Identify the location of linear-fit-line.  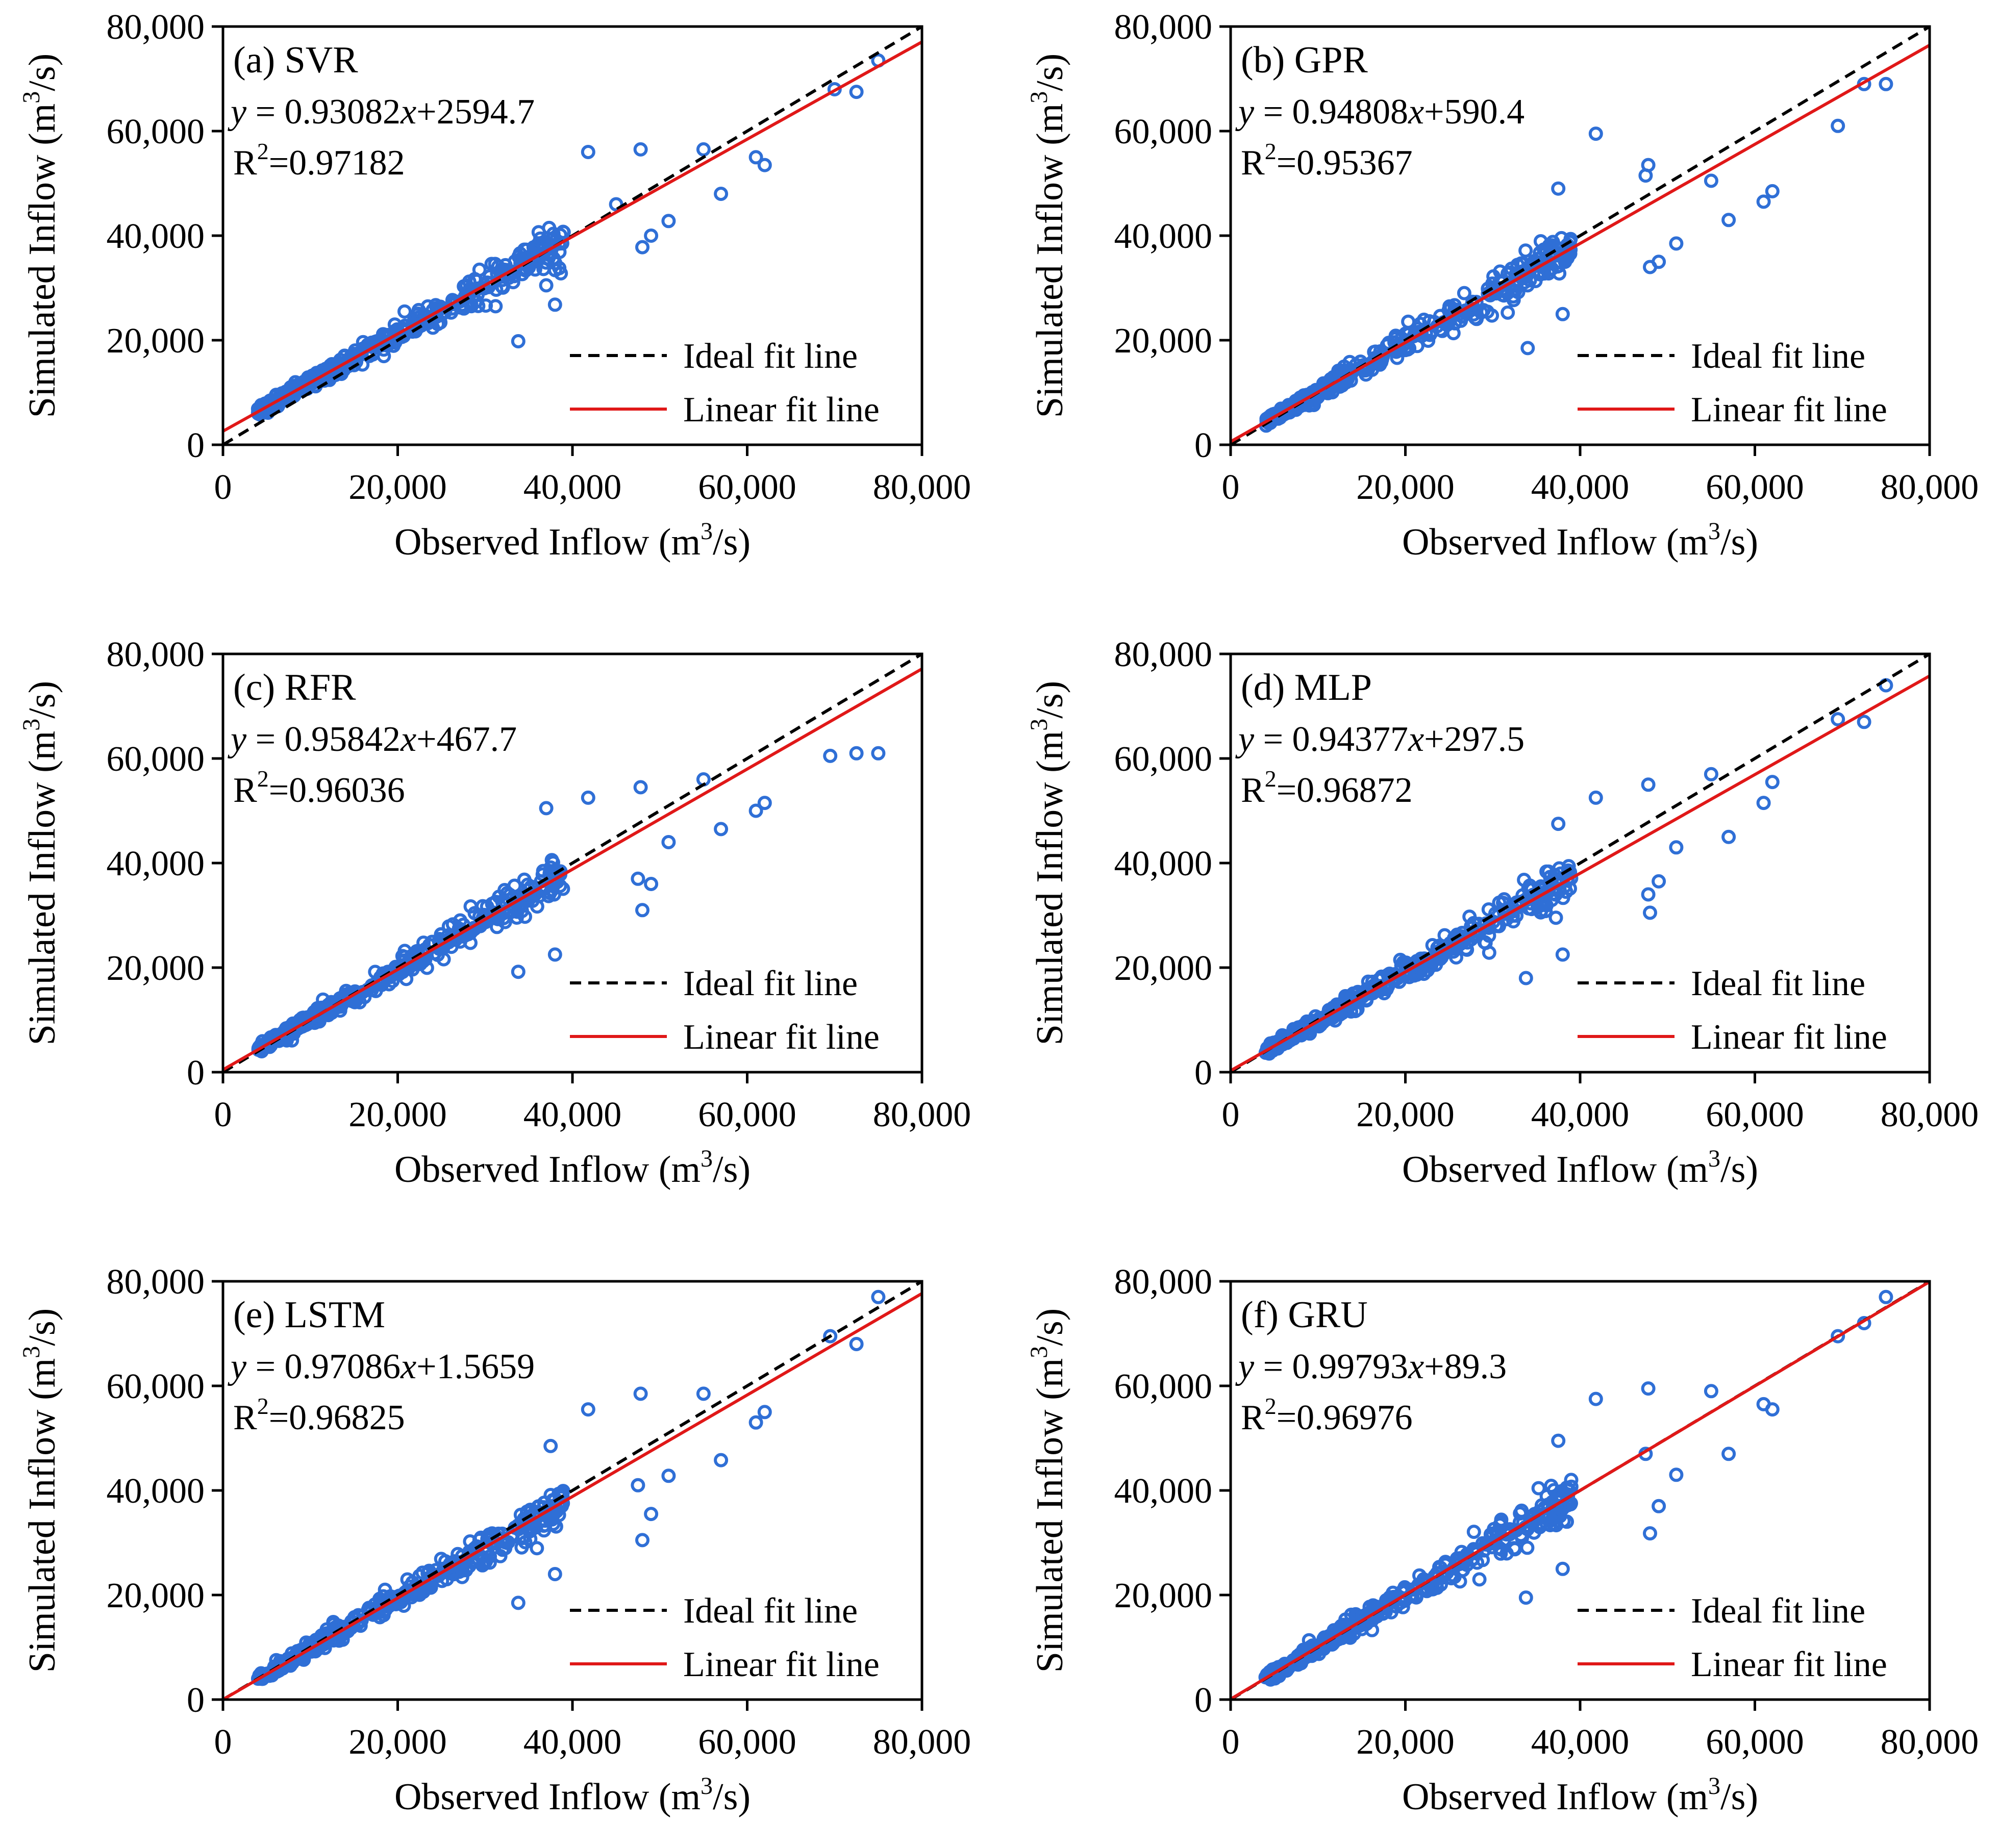
(1580, 1491).